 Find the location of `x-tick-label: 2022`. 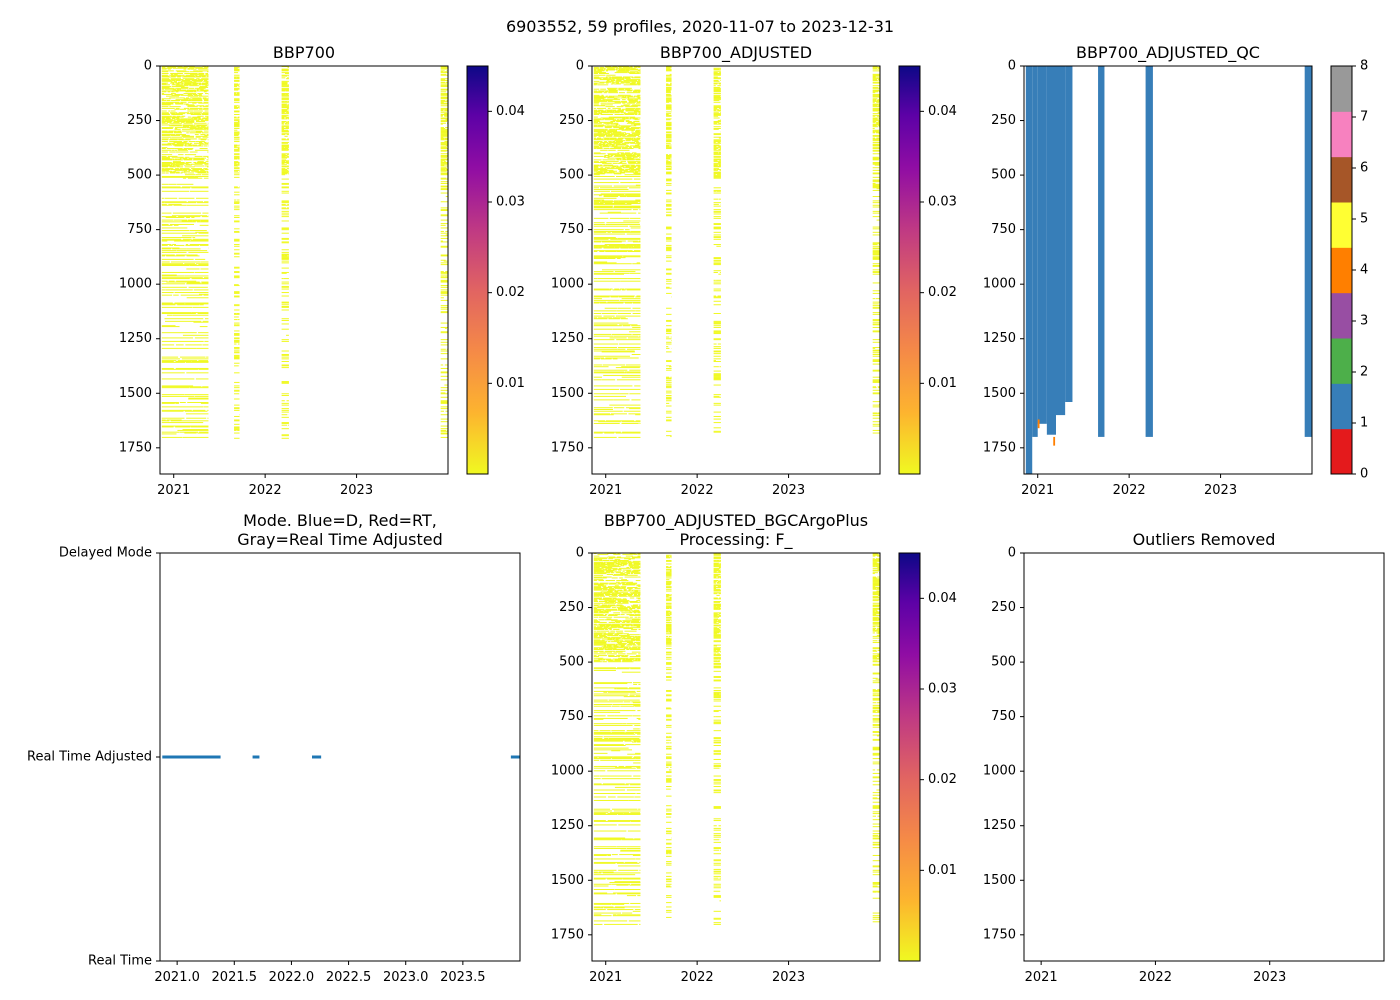

x-tick-label: 2022 is located at coordinates (697, 490).